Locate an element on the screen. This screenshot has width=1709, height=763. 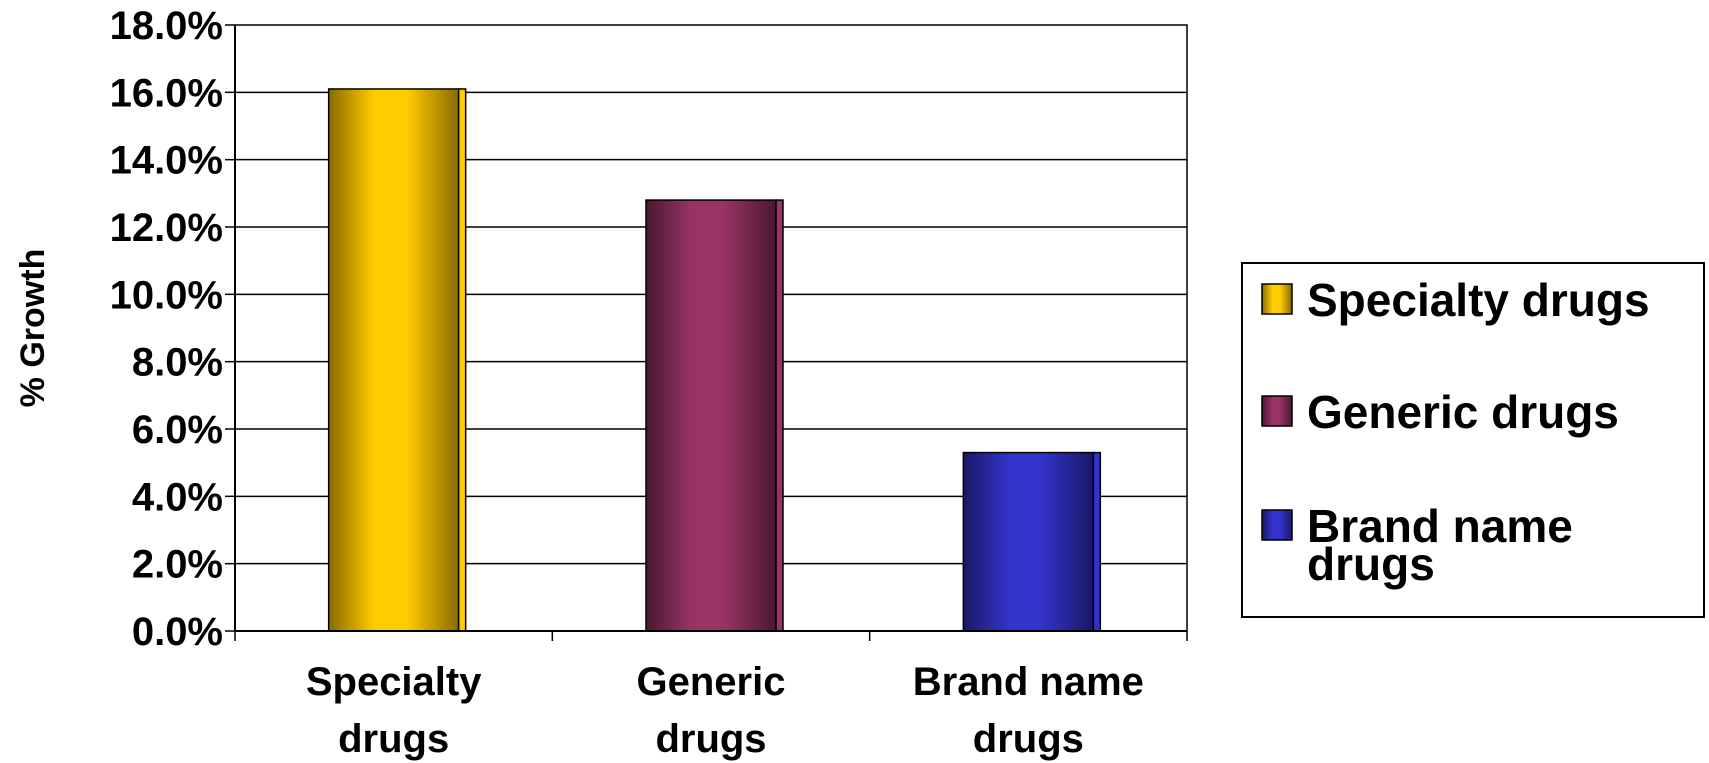
y-tick-label: 16.0% is located at coordinates (166, 93).